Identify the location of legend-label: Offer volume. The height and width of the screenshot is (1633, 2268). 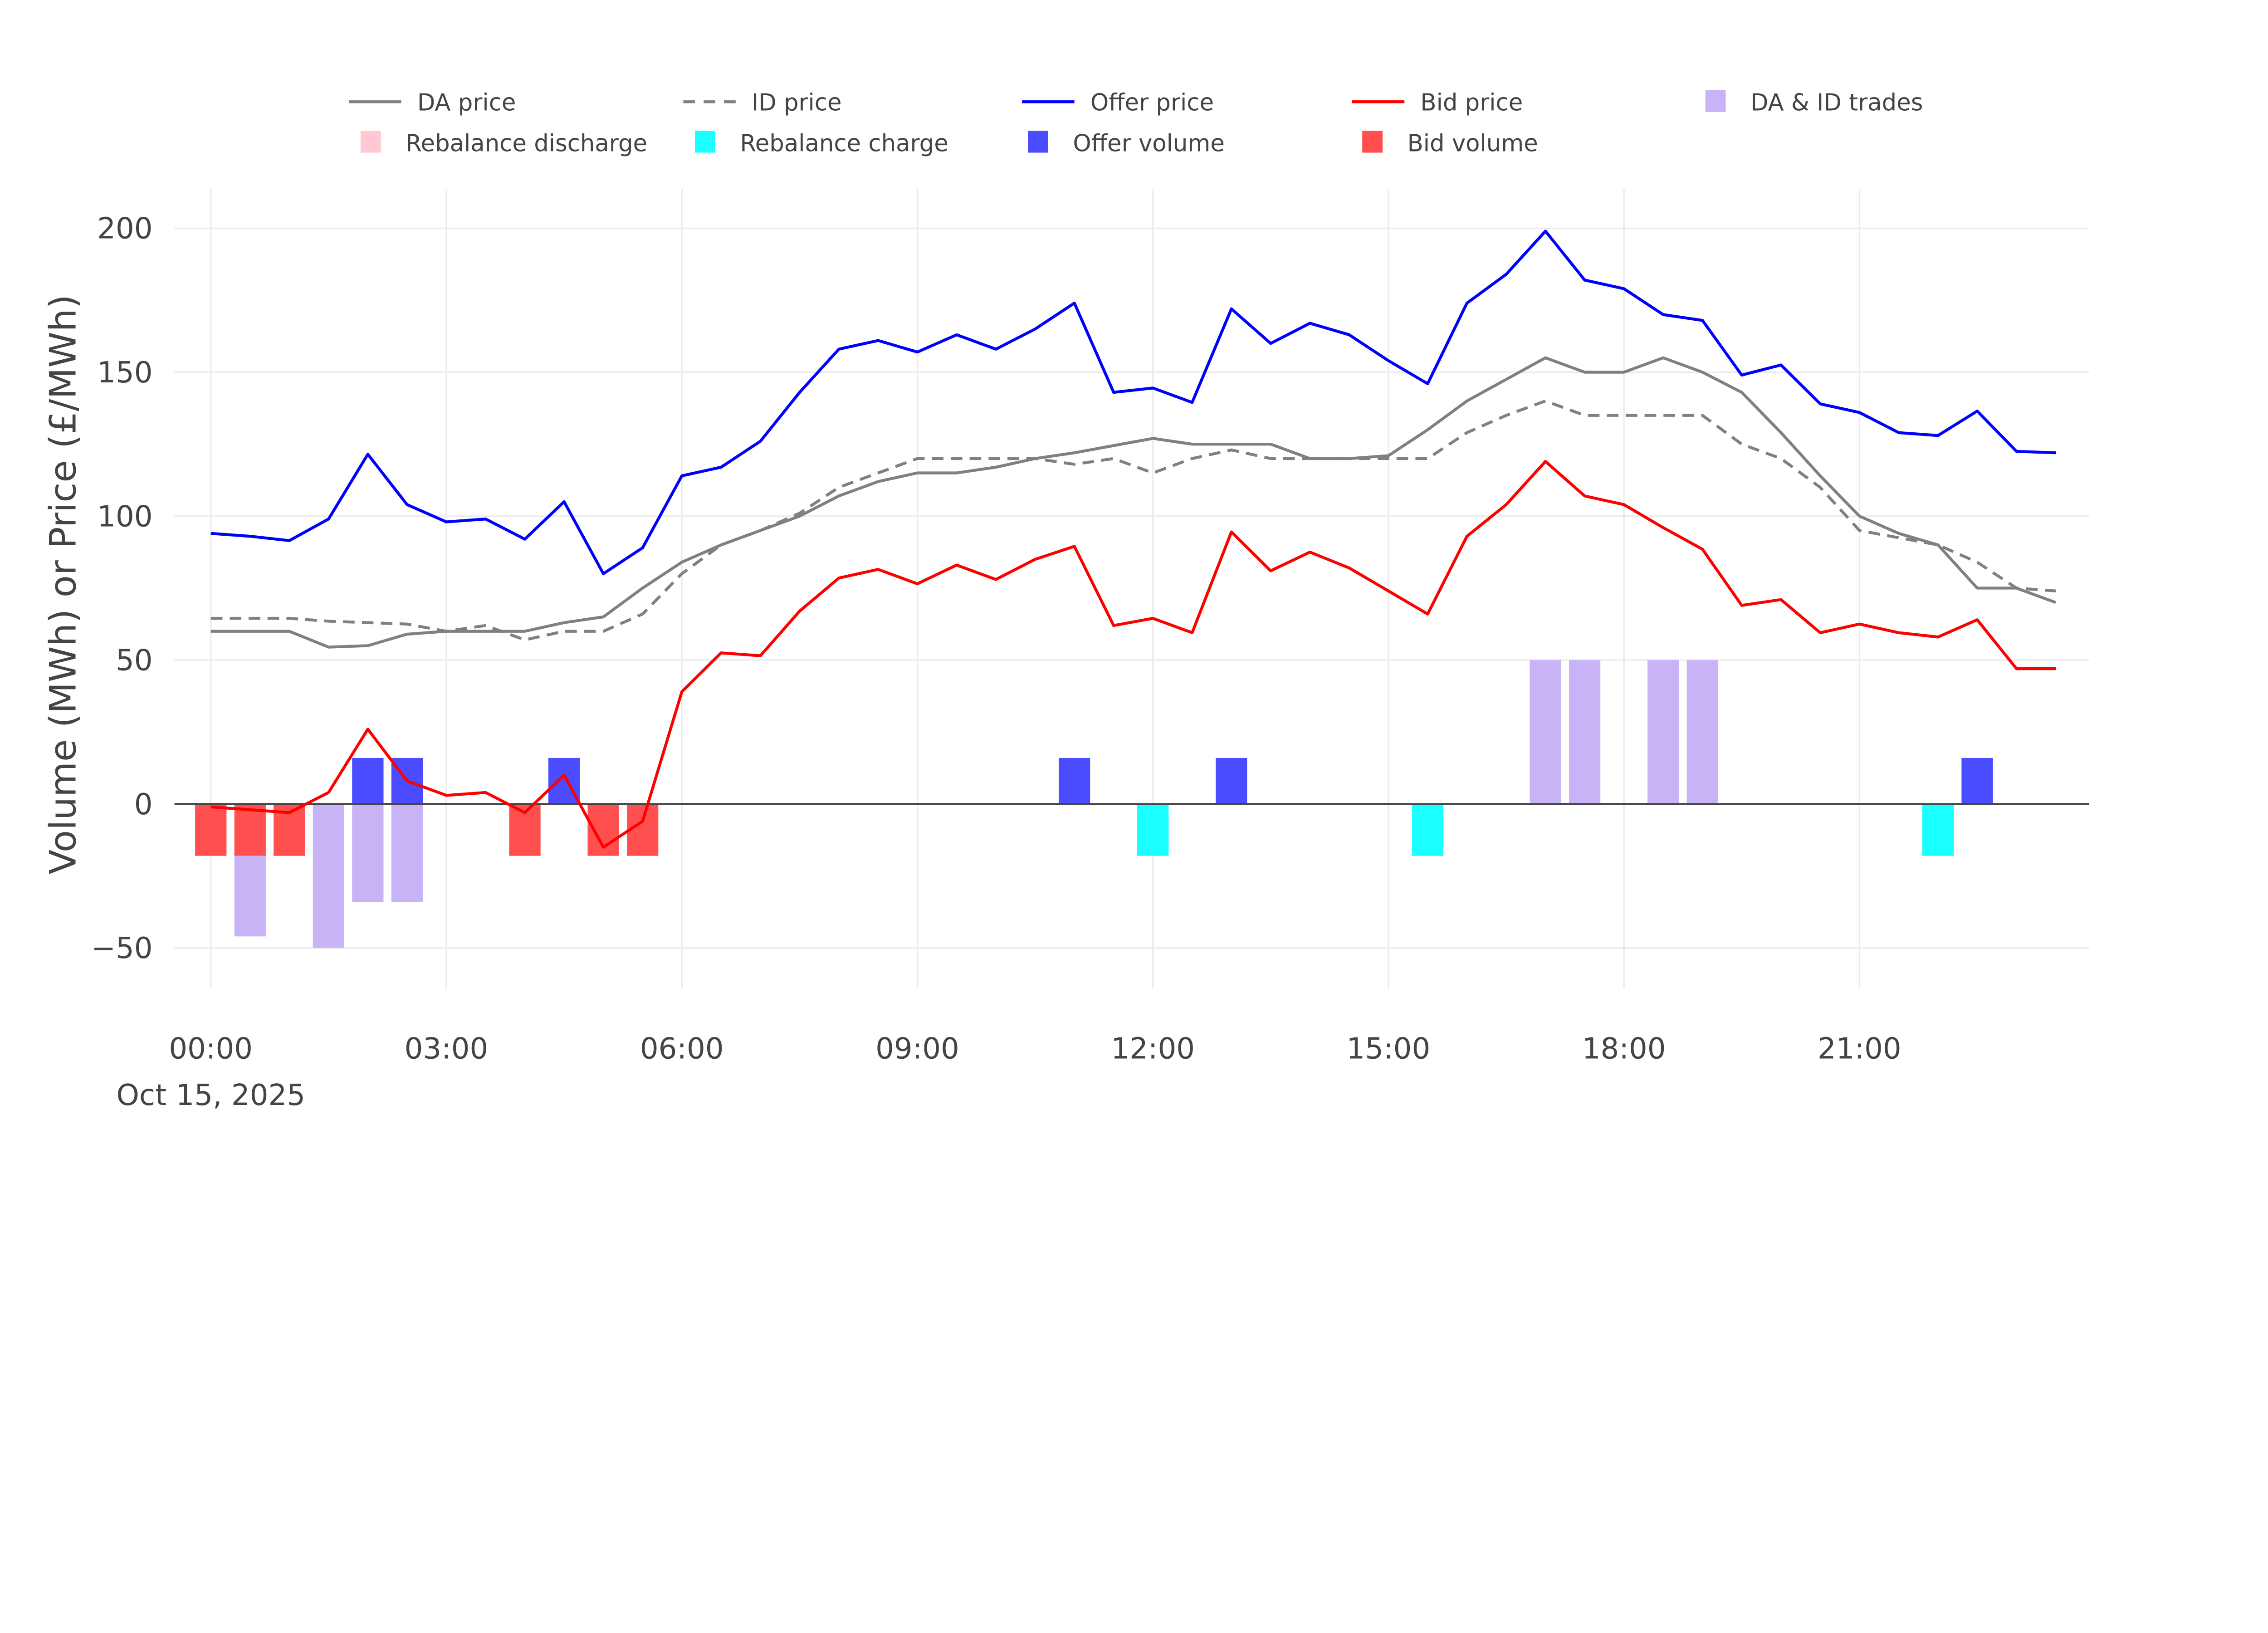
(1149, 143).